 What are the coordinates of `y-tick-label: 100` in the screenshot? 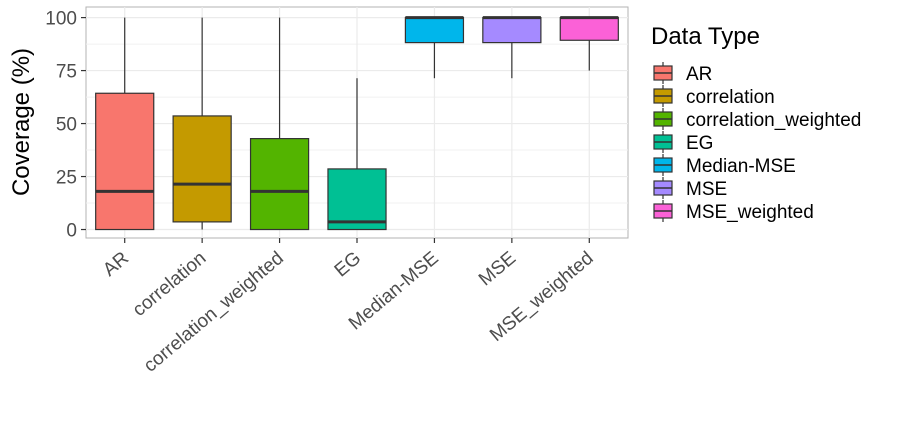 It's located at (61, 19).